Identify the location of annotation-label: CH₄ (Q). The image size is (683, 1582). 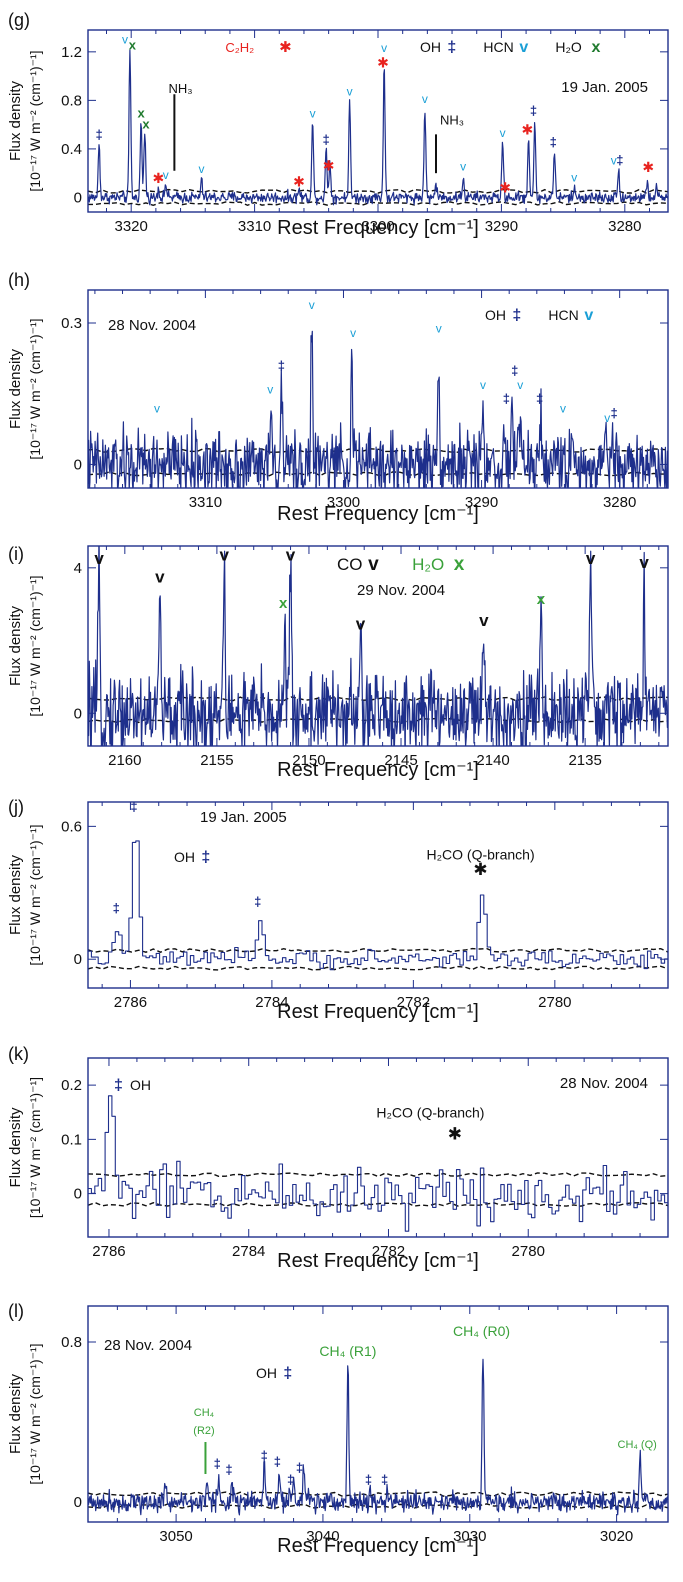
(637, 1445).